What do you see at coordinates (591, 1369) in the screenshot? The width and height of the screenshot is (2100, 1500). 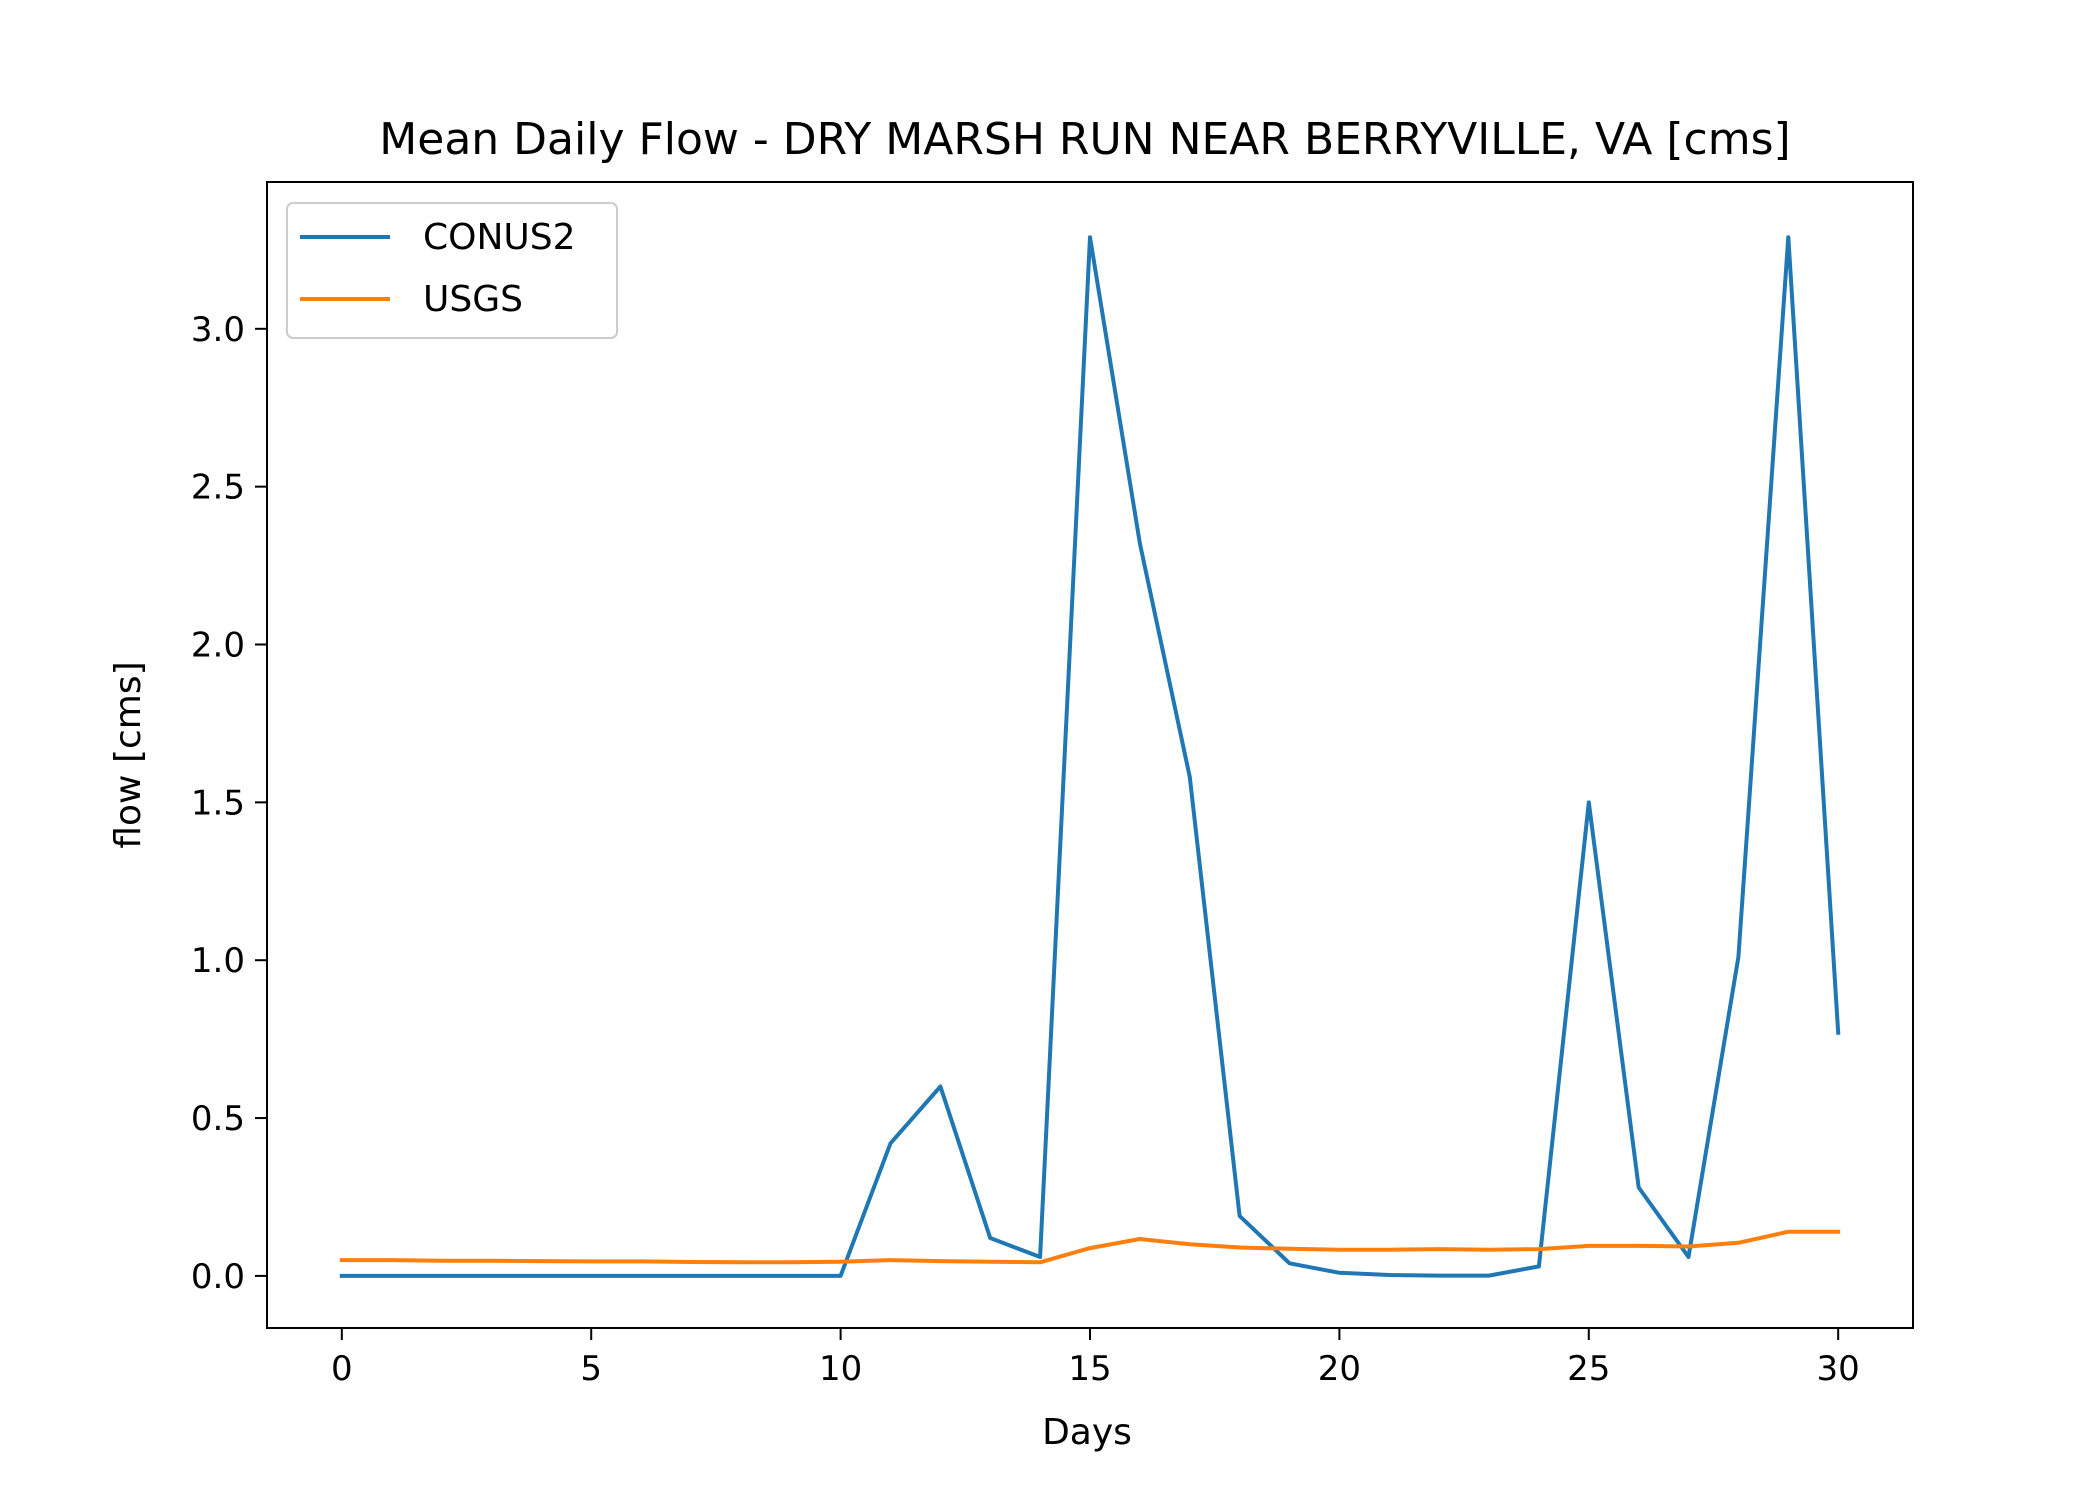 I see `x-tick-label: 5` at bounding box center [591, 1369].